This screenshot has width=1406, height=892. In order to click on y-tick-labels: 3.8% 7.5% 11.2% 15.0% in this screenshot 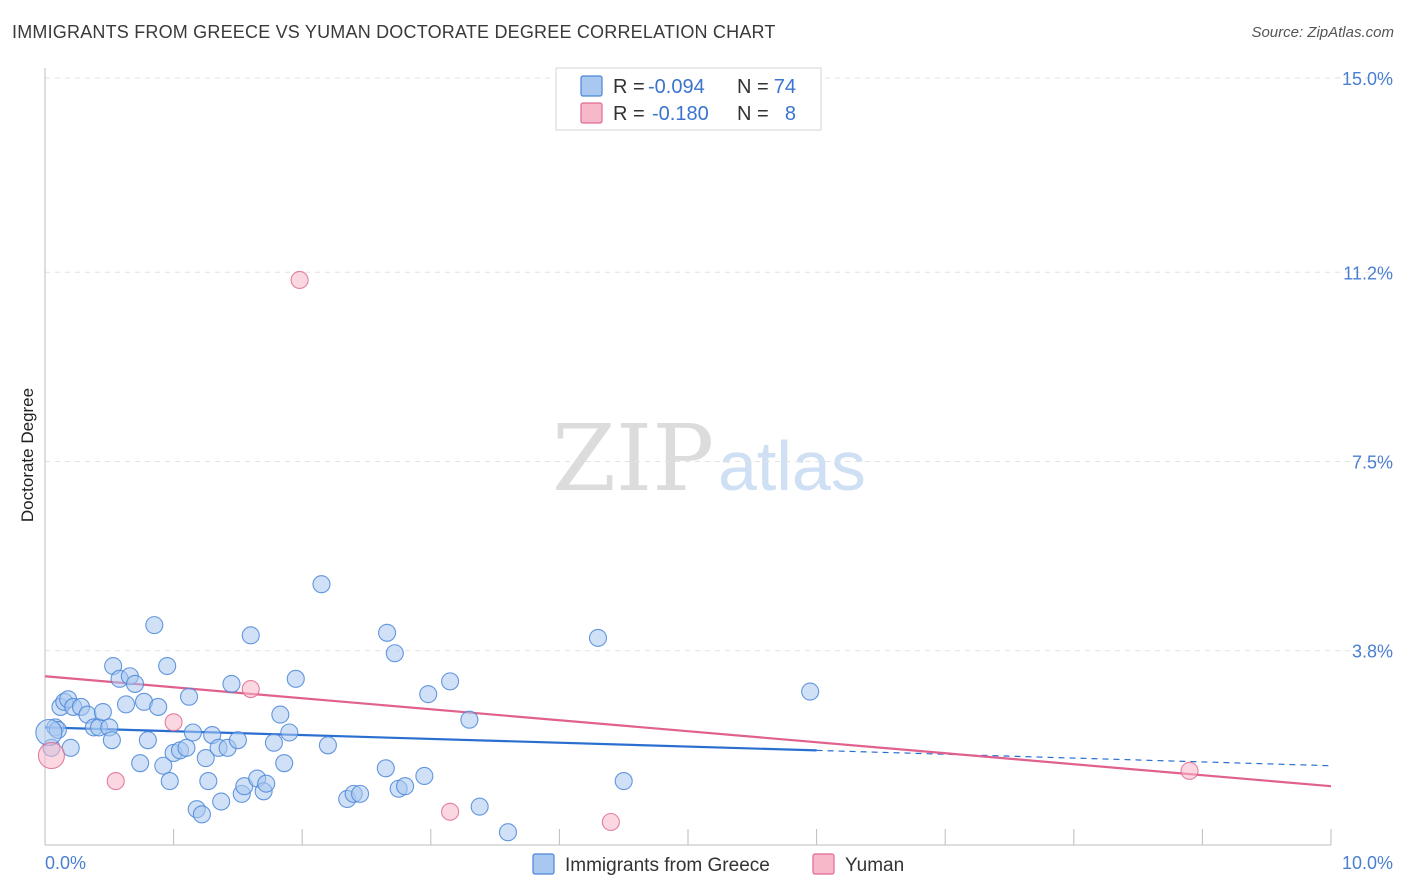, I will do `click(1367, 365)`.